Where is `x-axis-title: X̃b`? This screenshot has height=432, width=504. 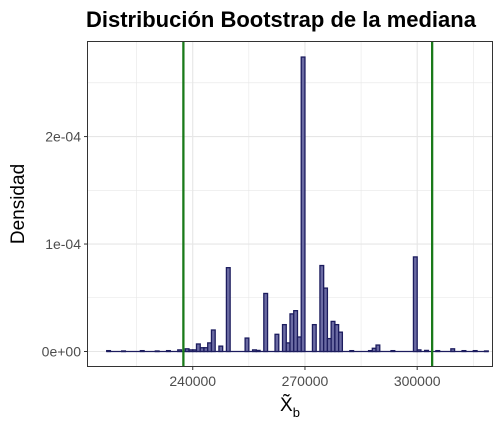
x-axis-title: X̃b is located at coordinates (290, 407).